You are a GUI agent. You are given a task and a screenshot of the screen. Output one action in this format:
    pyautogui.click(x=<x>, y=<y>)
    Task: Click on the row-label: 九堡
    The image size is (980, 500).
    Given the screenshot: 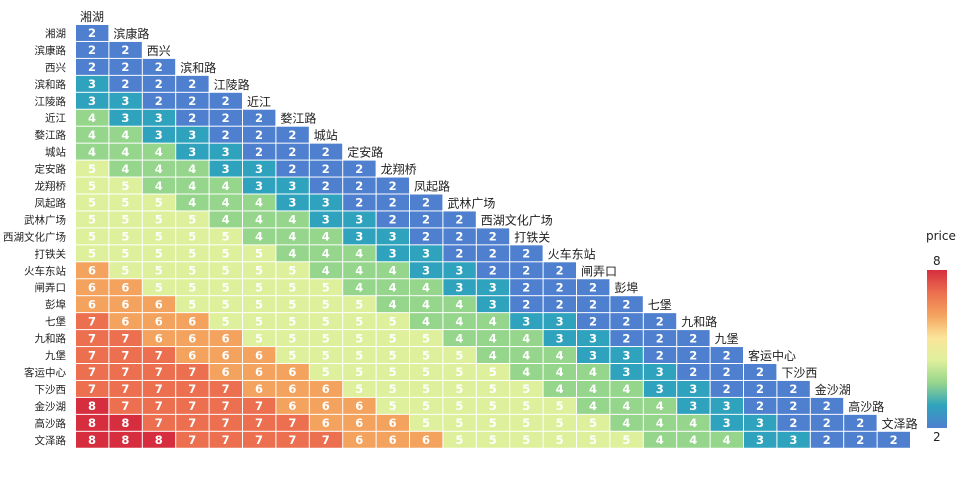 What is the action you would take?
    pyautogui.click(x=55, y=355)
    